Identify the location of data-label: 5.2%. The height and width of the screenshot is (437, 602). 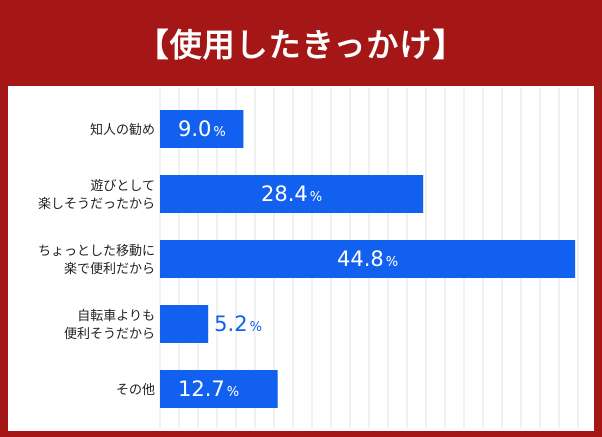
(238, 324).